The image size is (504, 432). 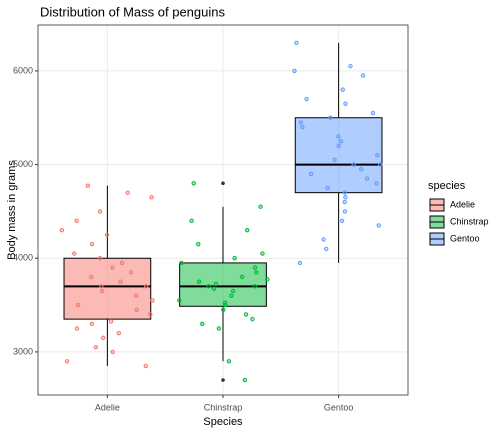 What do you see at coordinates (23, 70) in the screenshot?
I see `y-tick-label: 6000` at bounding box center [23, 70].